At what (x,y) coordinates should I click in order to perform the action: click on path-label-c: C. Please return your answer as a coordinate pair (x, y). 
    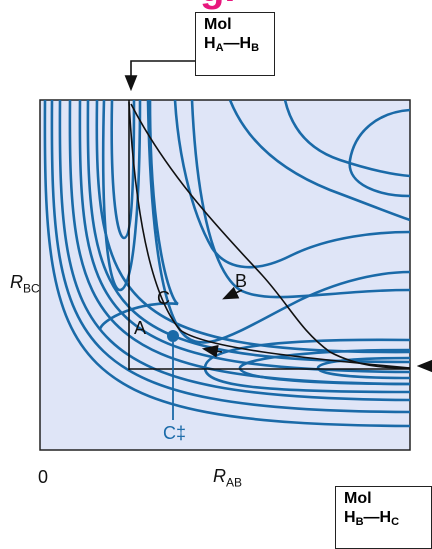
    Looking at the image, I should click on (163, 298).